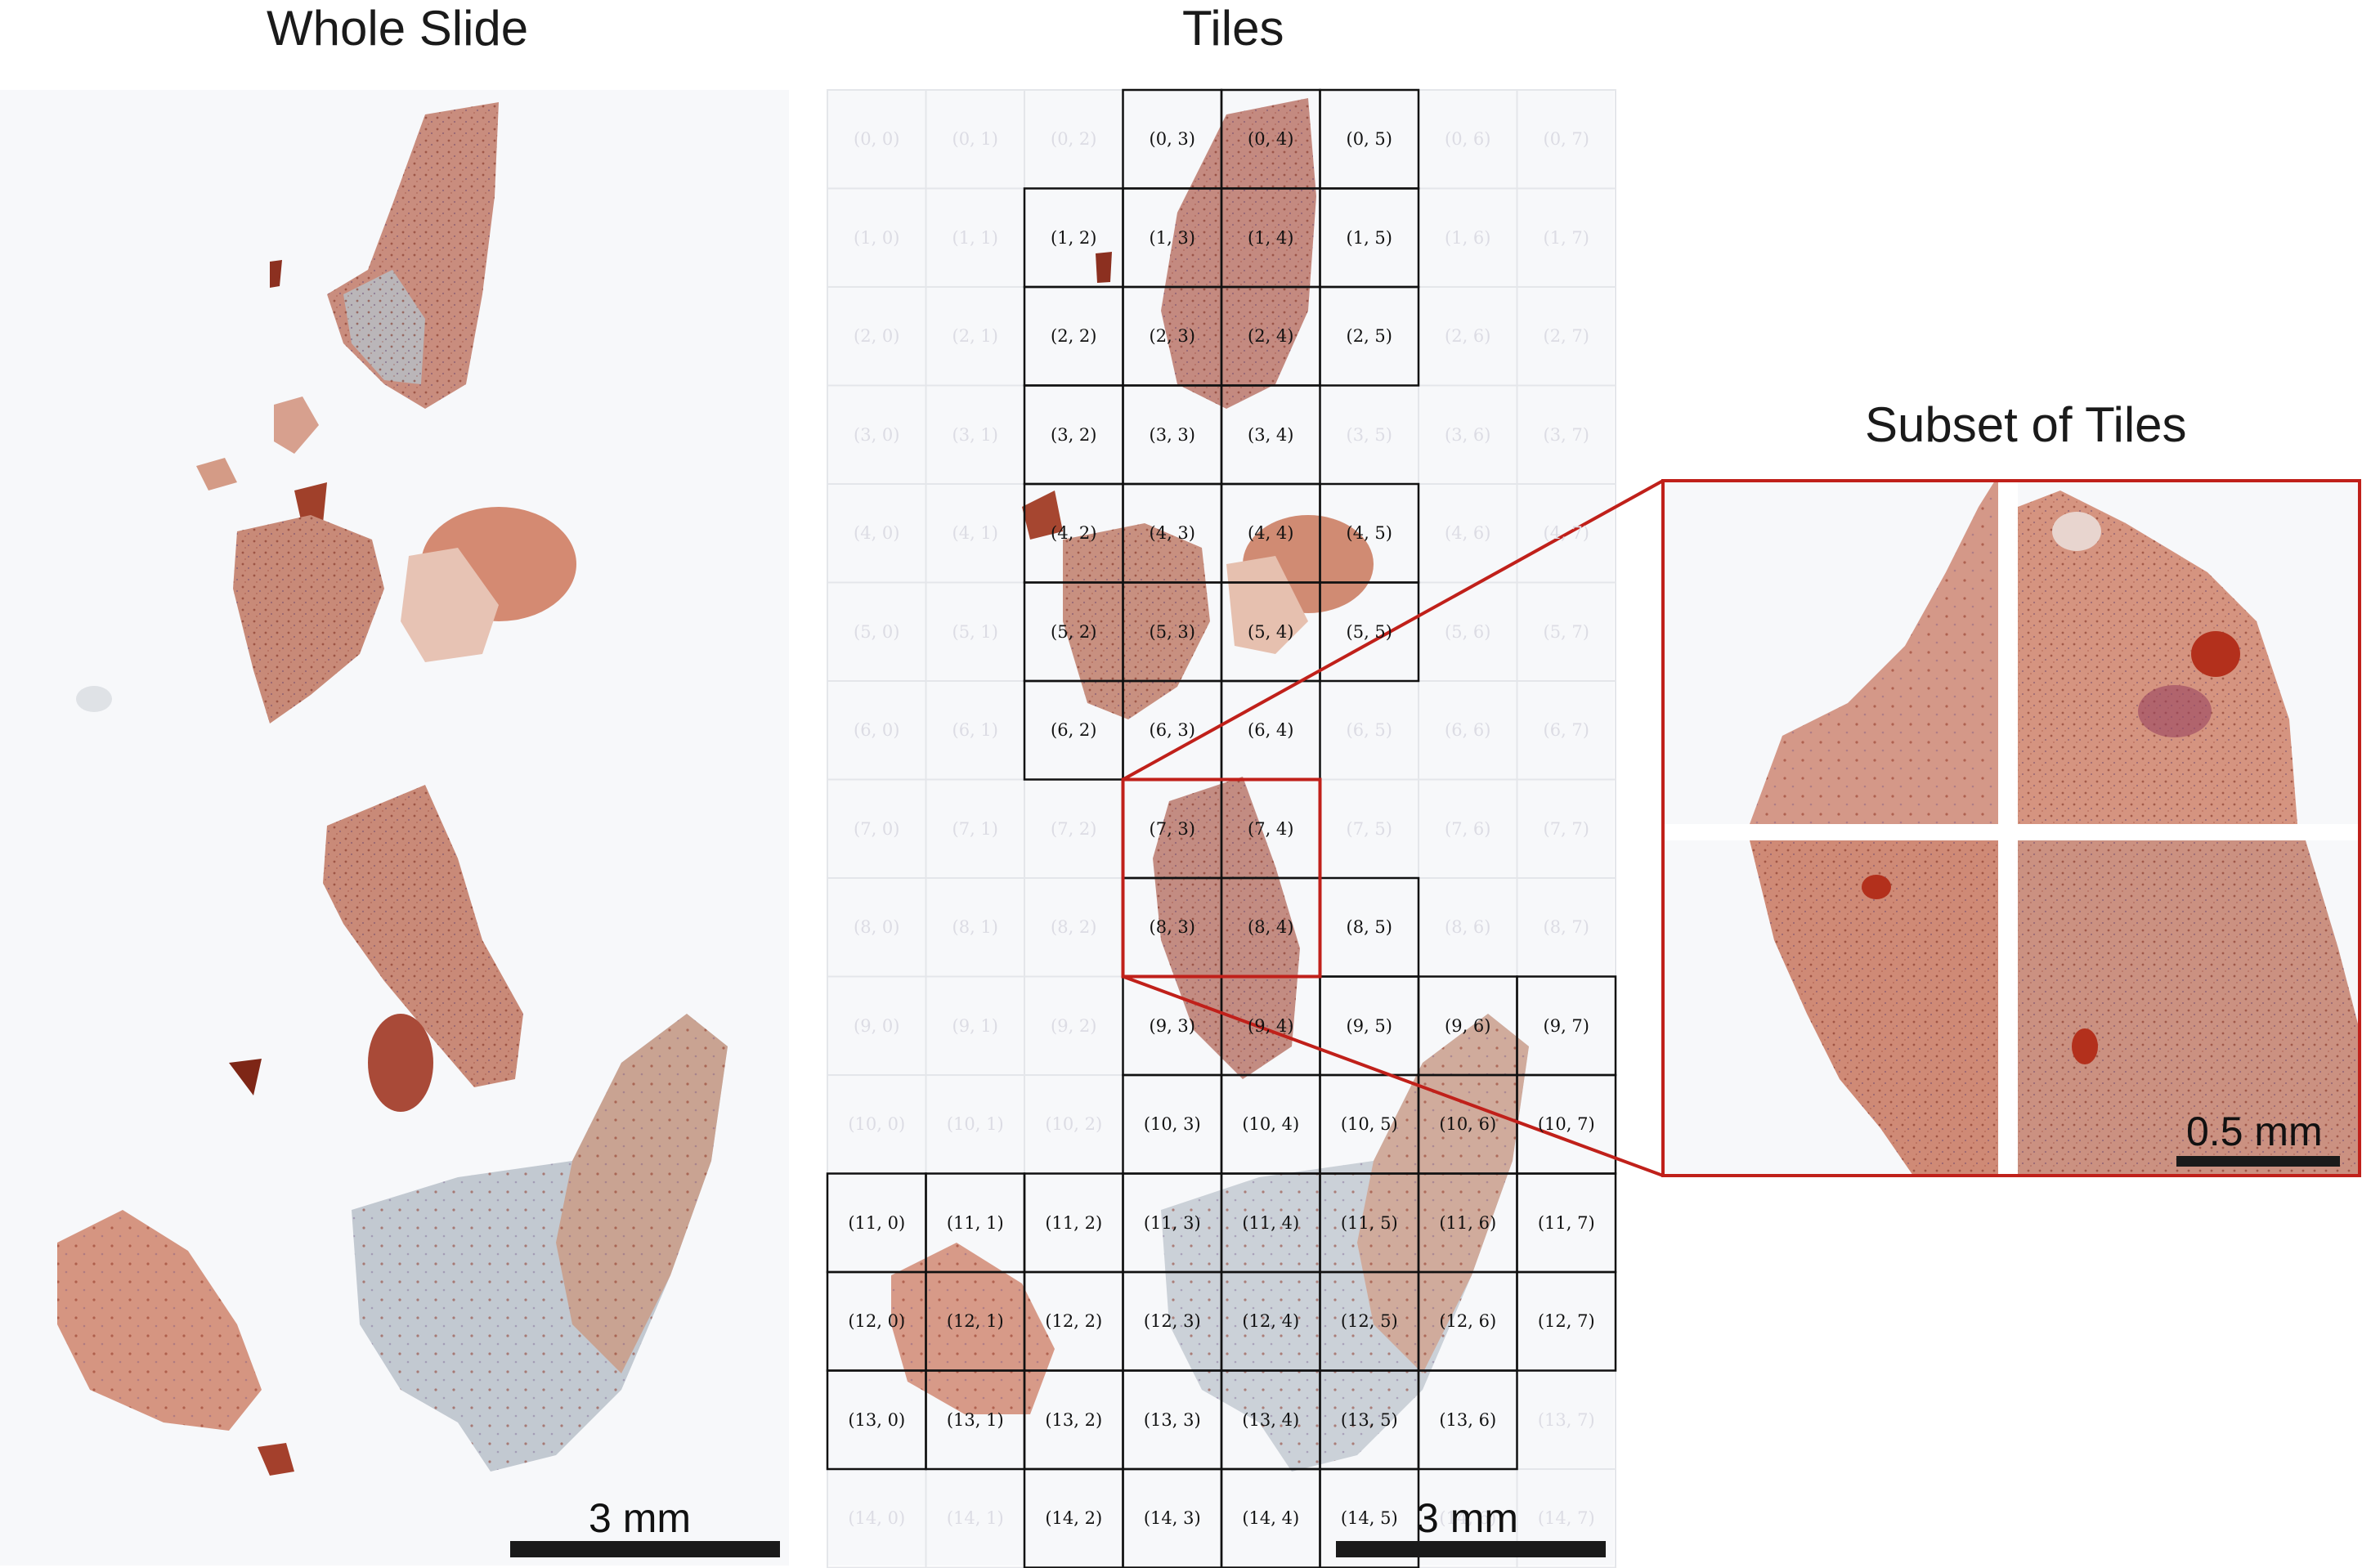 This screenshot has width=2362, height=1568. Describe the element at coordinates (2026, 425) in the screenshot. I see `subset-title: Subset of Tiles` at that location.